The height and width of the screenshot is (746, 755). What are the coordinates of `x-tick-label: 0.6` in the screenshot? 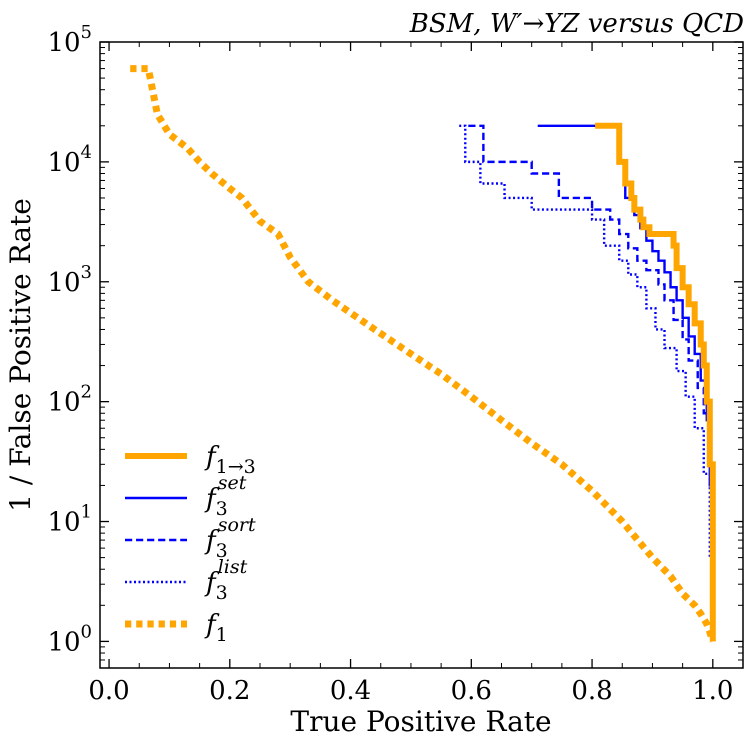 It's located at (471, 691).